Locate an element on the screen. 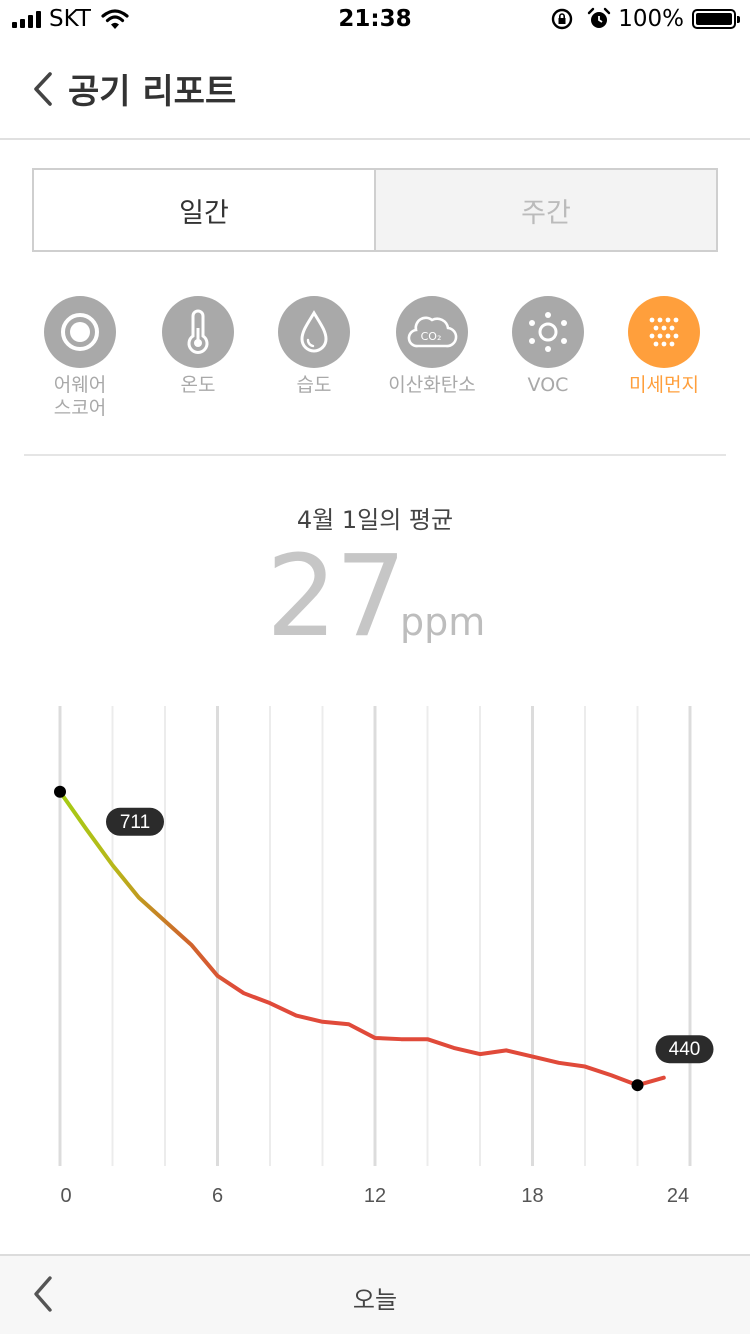  page-title: 공기 리포트 is located at coordinates (152, 92).